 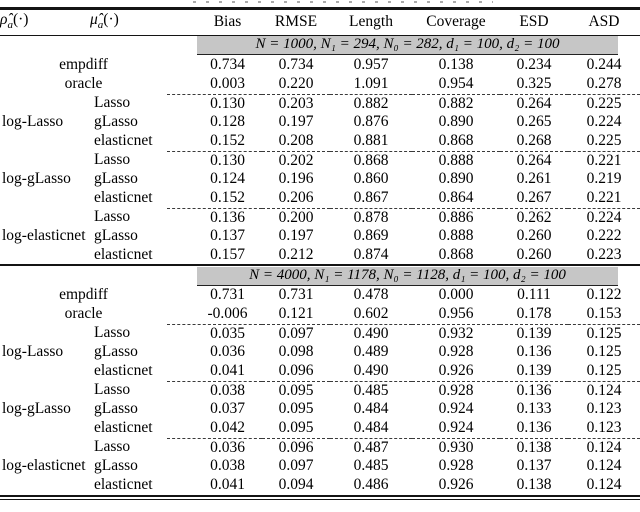 I want to click on value-cell: 0.244, so click(x=604, y=65).